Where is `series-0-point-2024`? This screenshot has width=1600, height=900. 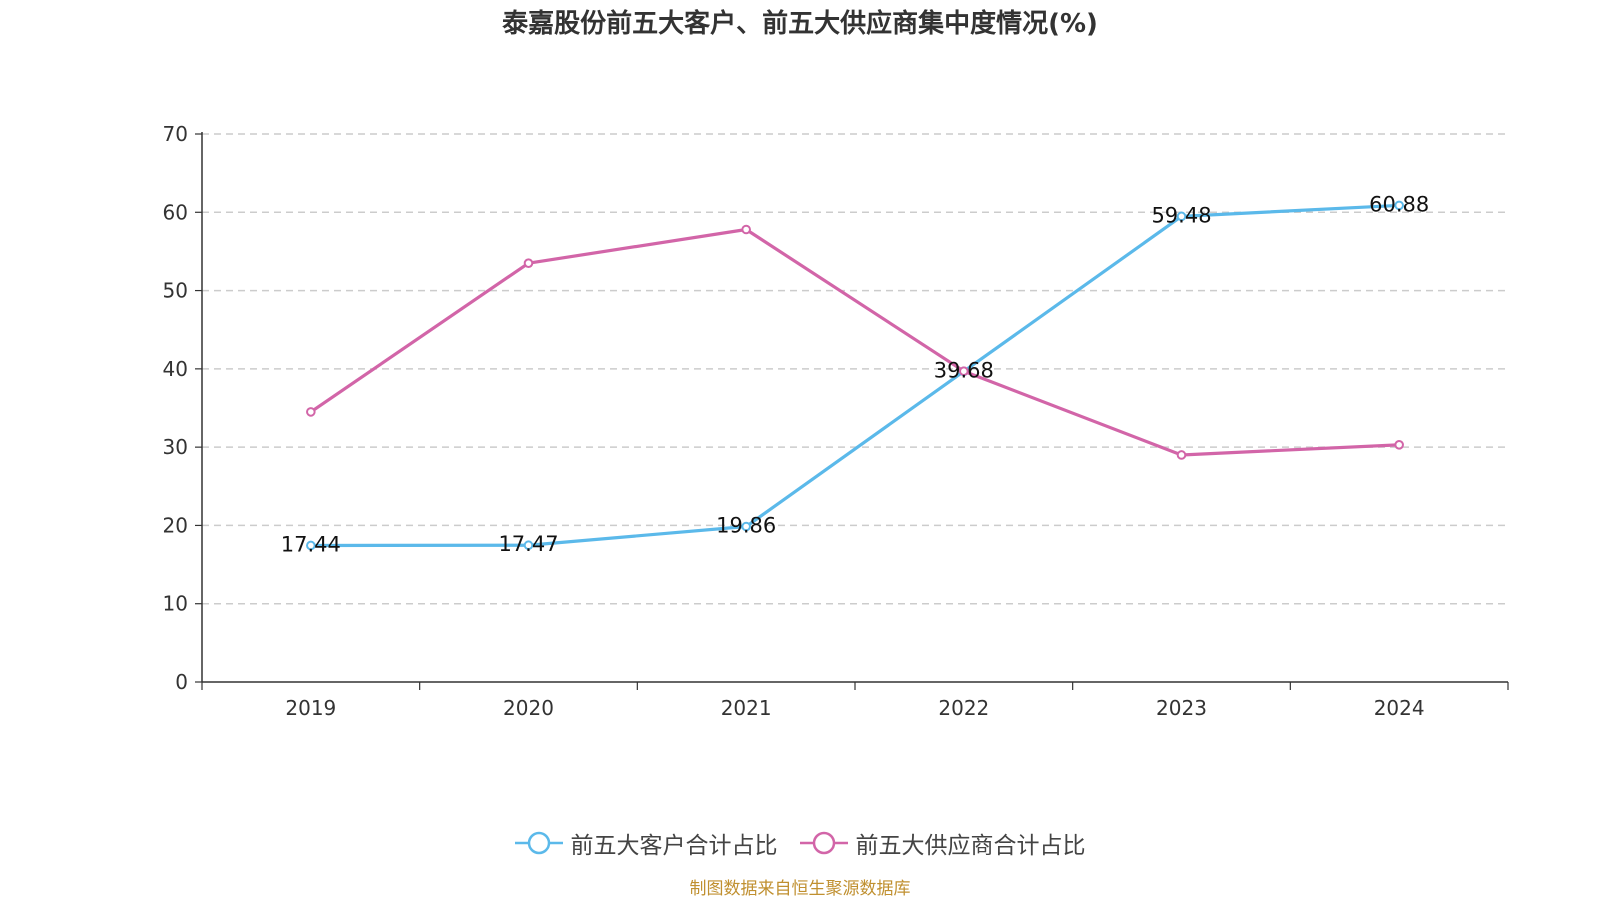
series-0-point-2024 is located at coordinates (1399, 205).